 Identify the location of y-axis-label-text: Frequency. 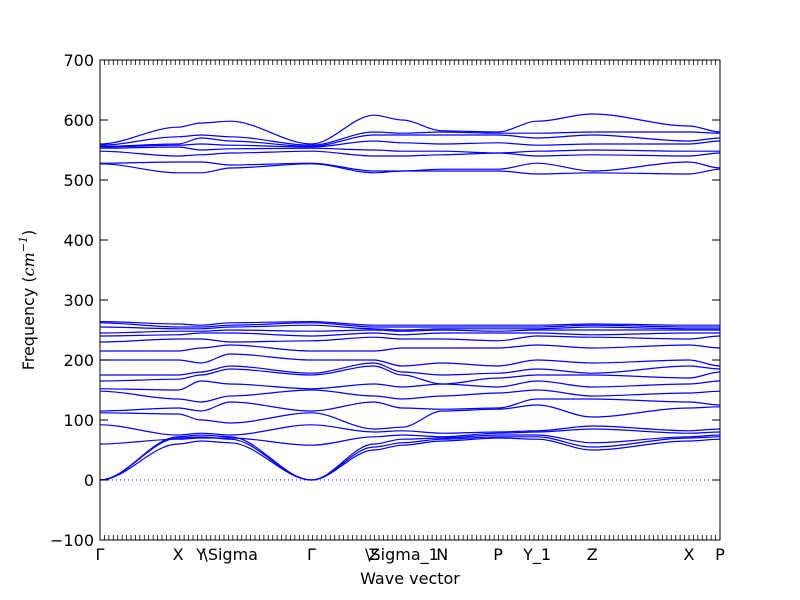
(28, 329).